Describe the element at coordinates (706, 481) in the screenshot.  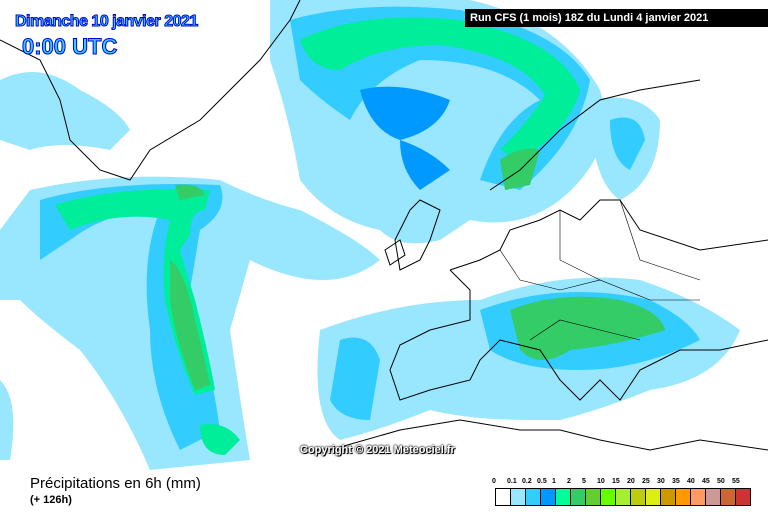
I see `legend-label: 45` at that location.